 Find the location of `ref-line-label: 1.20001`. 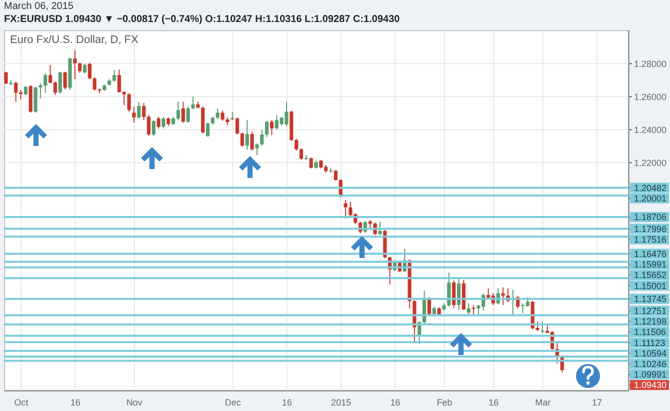

ref-line-label: 1.20001 is located at coordinates (650, 199).